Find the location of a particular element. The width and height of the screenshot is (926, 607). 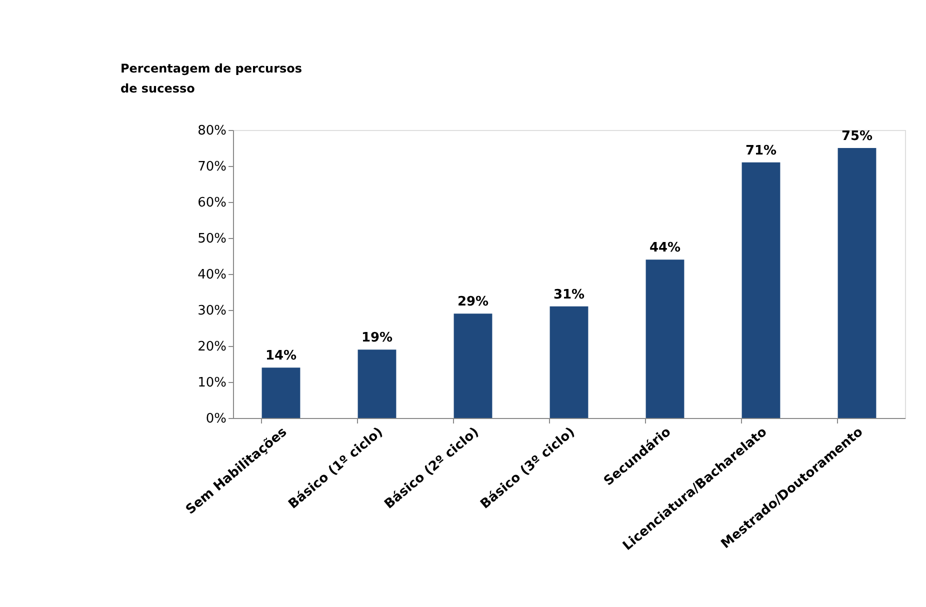

y-tick-label: 50% is located at coordinates (212, 239).